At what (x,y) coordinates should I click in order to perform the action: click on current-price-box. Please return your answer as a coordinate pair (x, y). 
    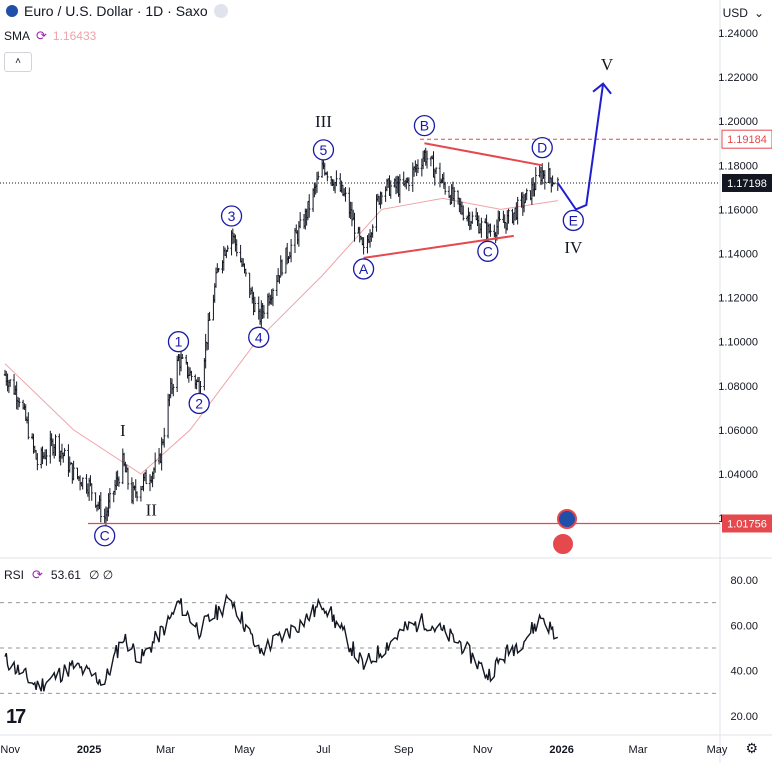
    Looking at the image, I should click on (747, 182).